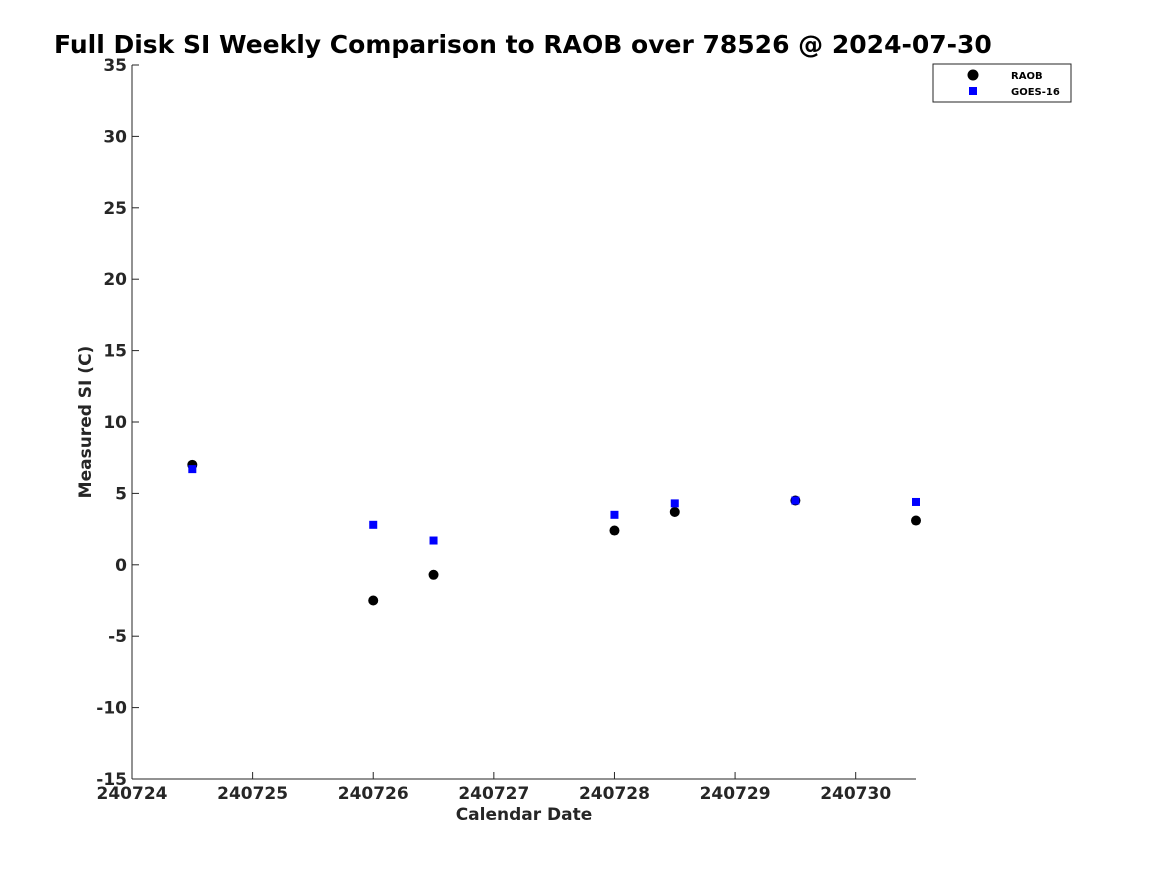 The image size is (1167, 875). What do you see at coordinates (111, 780) in the screenshot?
I see `y-tick-label: -15` at bounding box center [111, 780].